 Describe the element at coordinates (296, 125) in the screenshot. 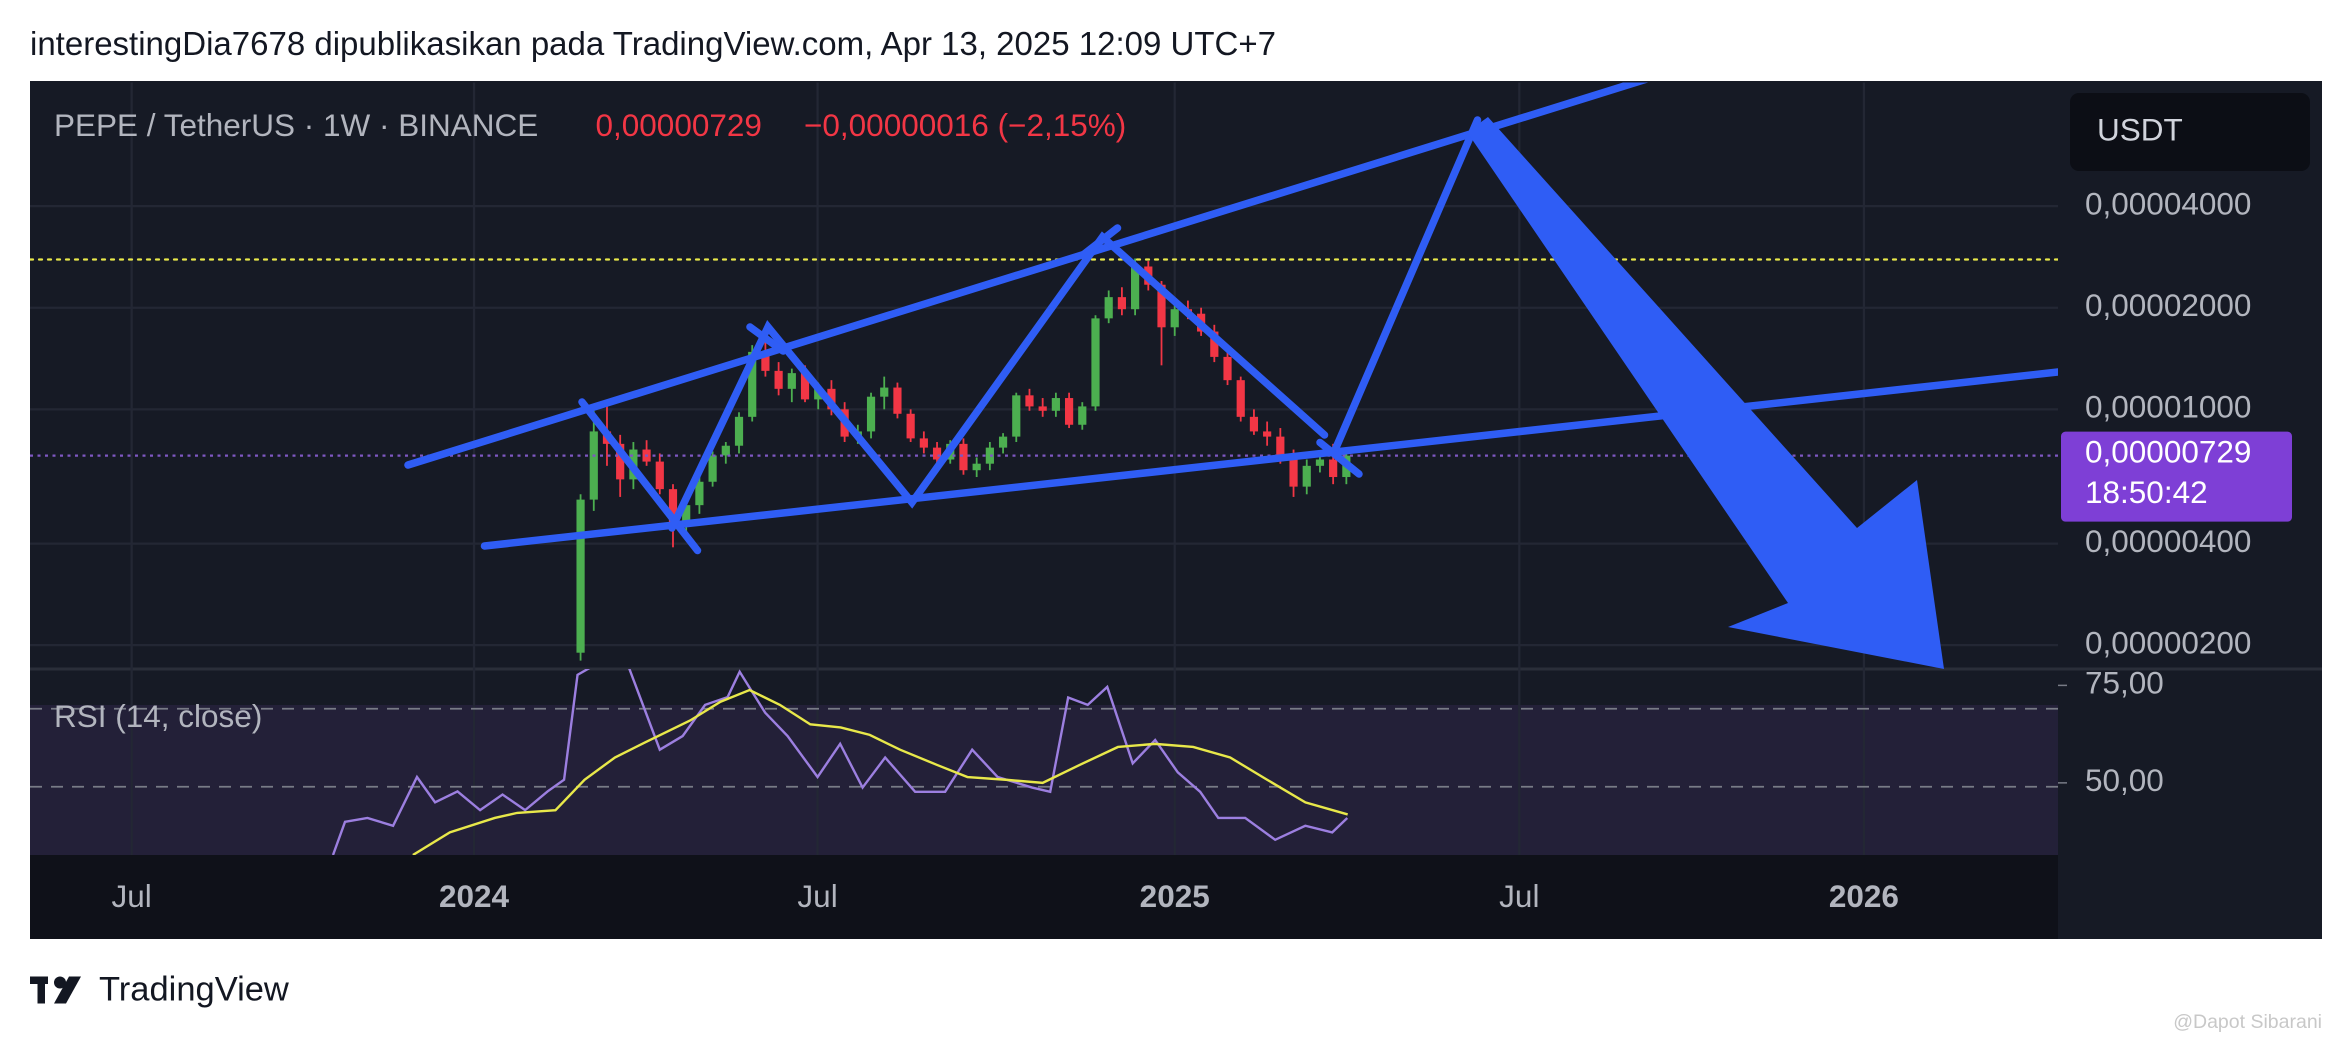

I see `symbol-info: PEPE / TetherUS · 1W · BINANCE` at that location.